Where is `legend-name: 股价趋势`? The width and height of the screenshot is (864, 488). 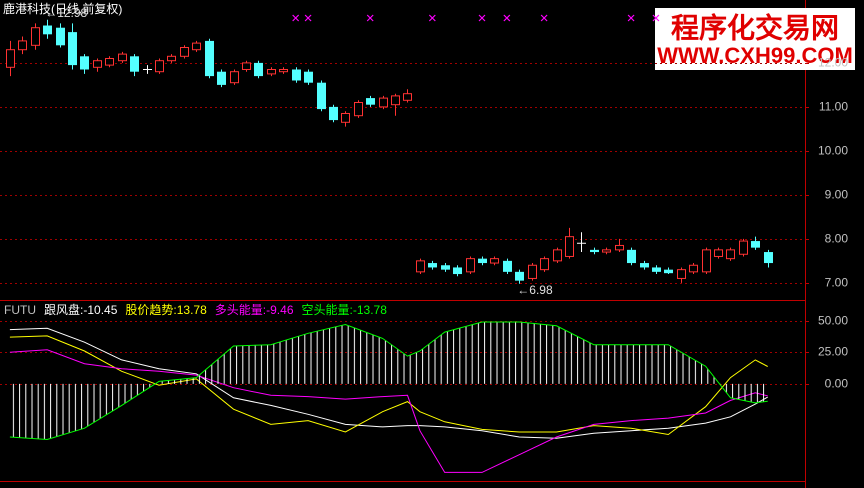 legend-name: 股价趋势 is located at coordinates (149, 310).